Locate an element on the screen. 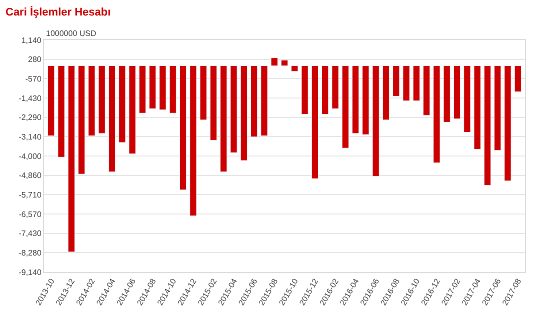 This screenshot has height=320, width=550. y-tick-label: -4,860 is located at coordinates (30, 175).